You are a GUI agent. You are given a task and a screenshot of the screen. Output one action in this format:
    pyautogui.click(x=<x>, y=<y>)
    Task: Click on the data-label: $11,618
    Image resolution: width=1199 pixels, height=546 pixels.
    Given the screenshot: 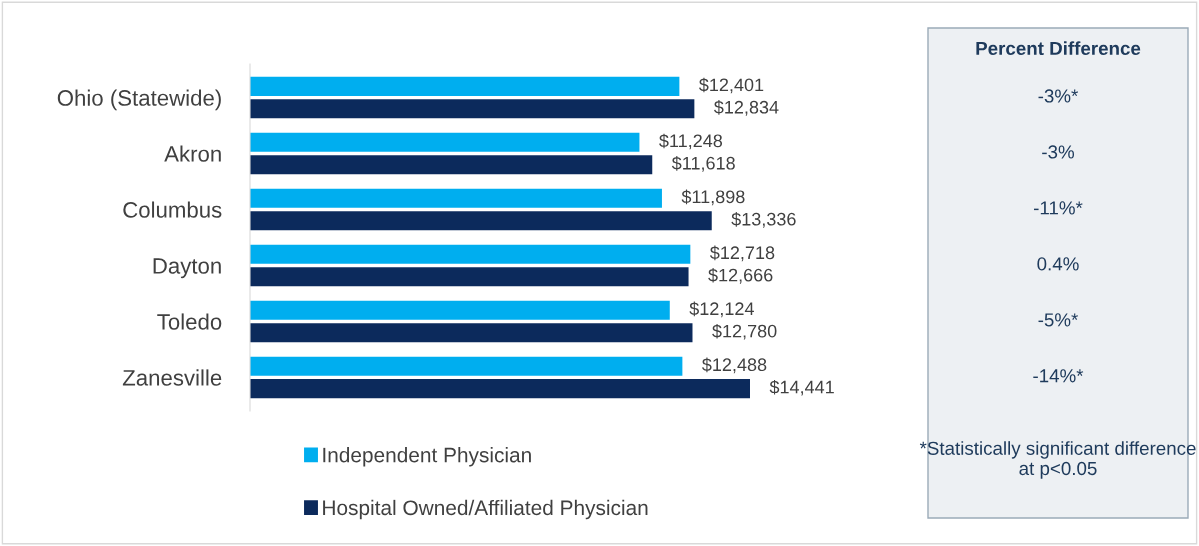 What is the action you would take?
    pyautogui.click(x=703, y=164)
    